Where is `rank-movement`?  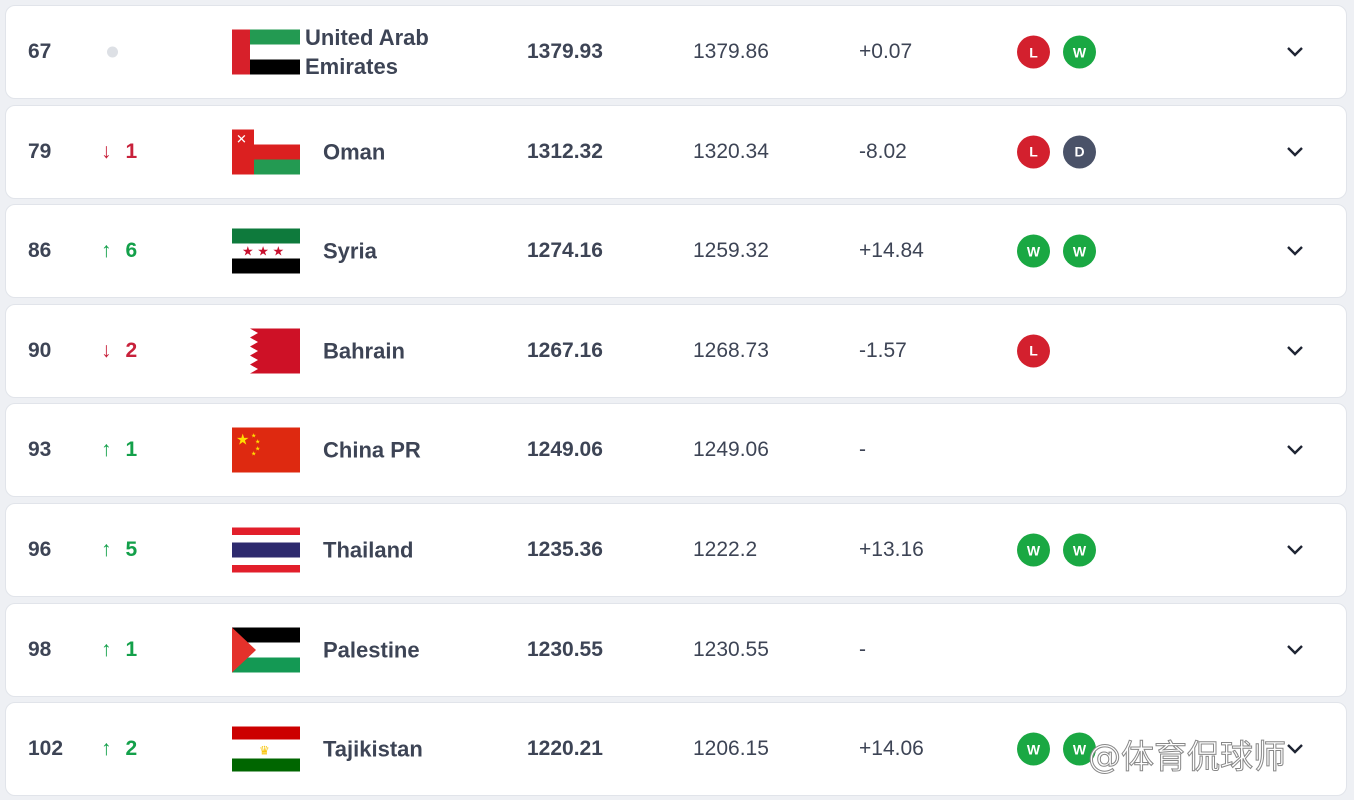 rank-movement is located at coordinates (109, 52).